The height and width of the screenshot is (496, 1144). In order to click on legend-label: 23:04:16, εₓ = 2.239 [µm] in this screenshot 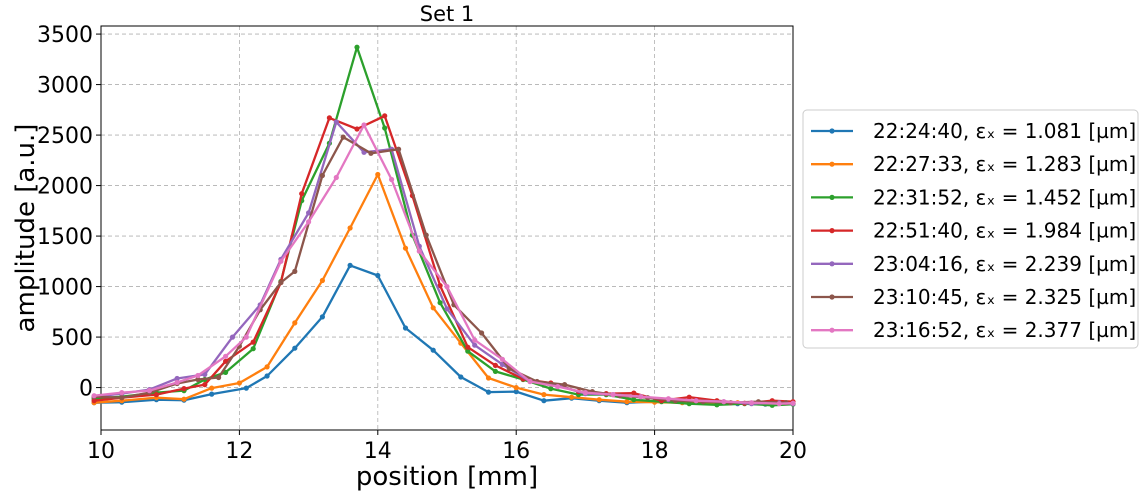, I will do `click(1004, 264)`.